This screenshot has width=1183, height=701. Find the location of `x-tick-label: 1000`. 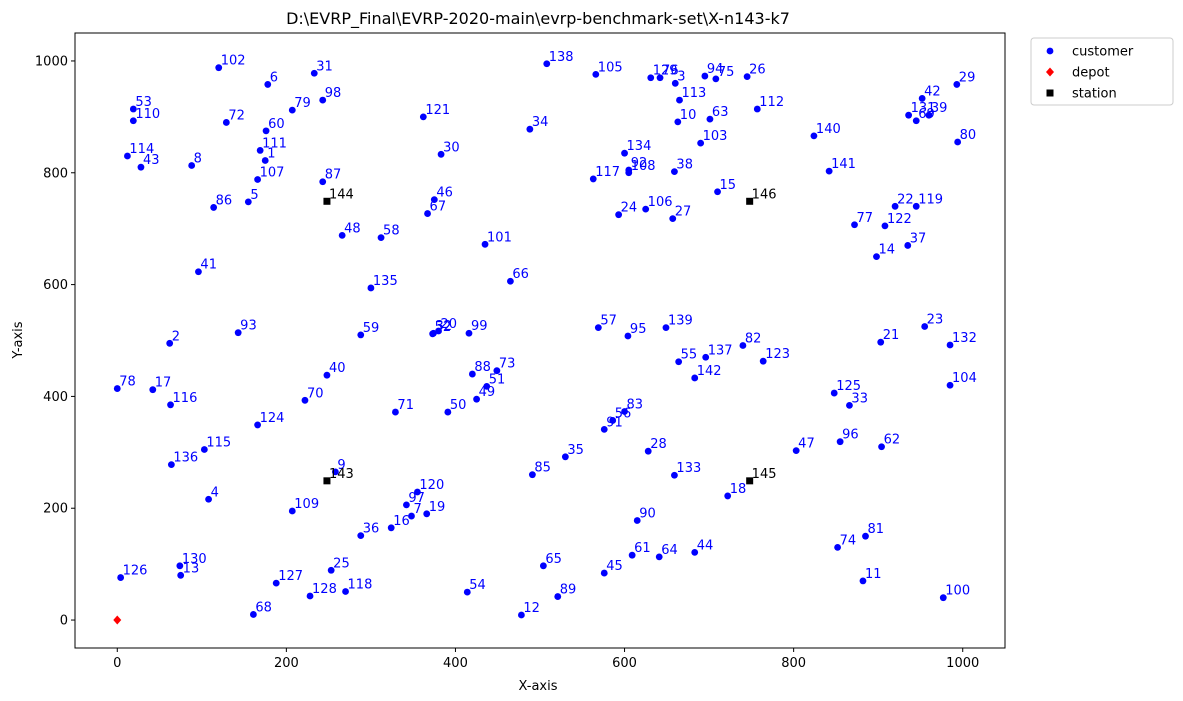

x-tick-label: 1000 is located at coordinates (962, 663).